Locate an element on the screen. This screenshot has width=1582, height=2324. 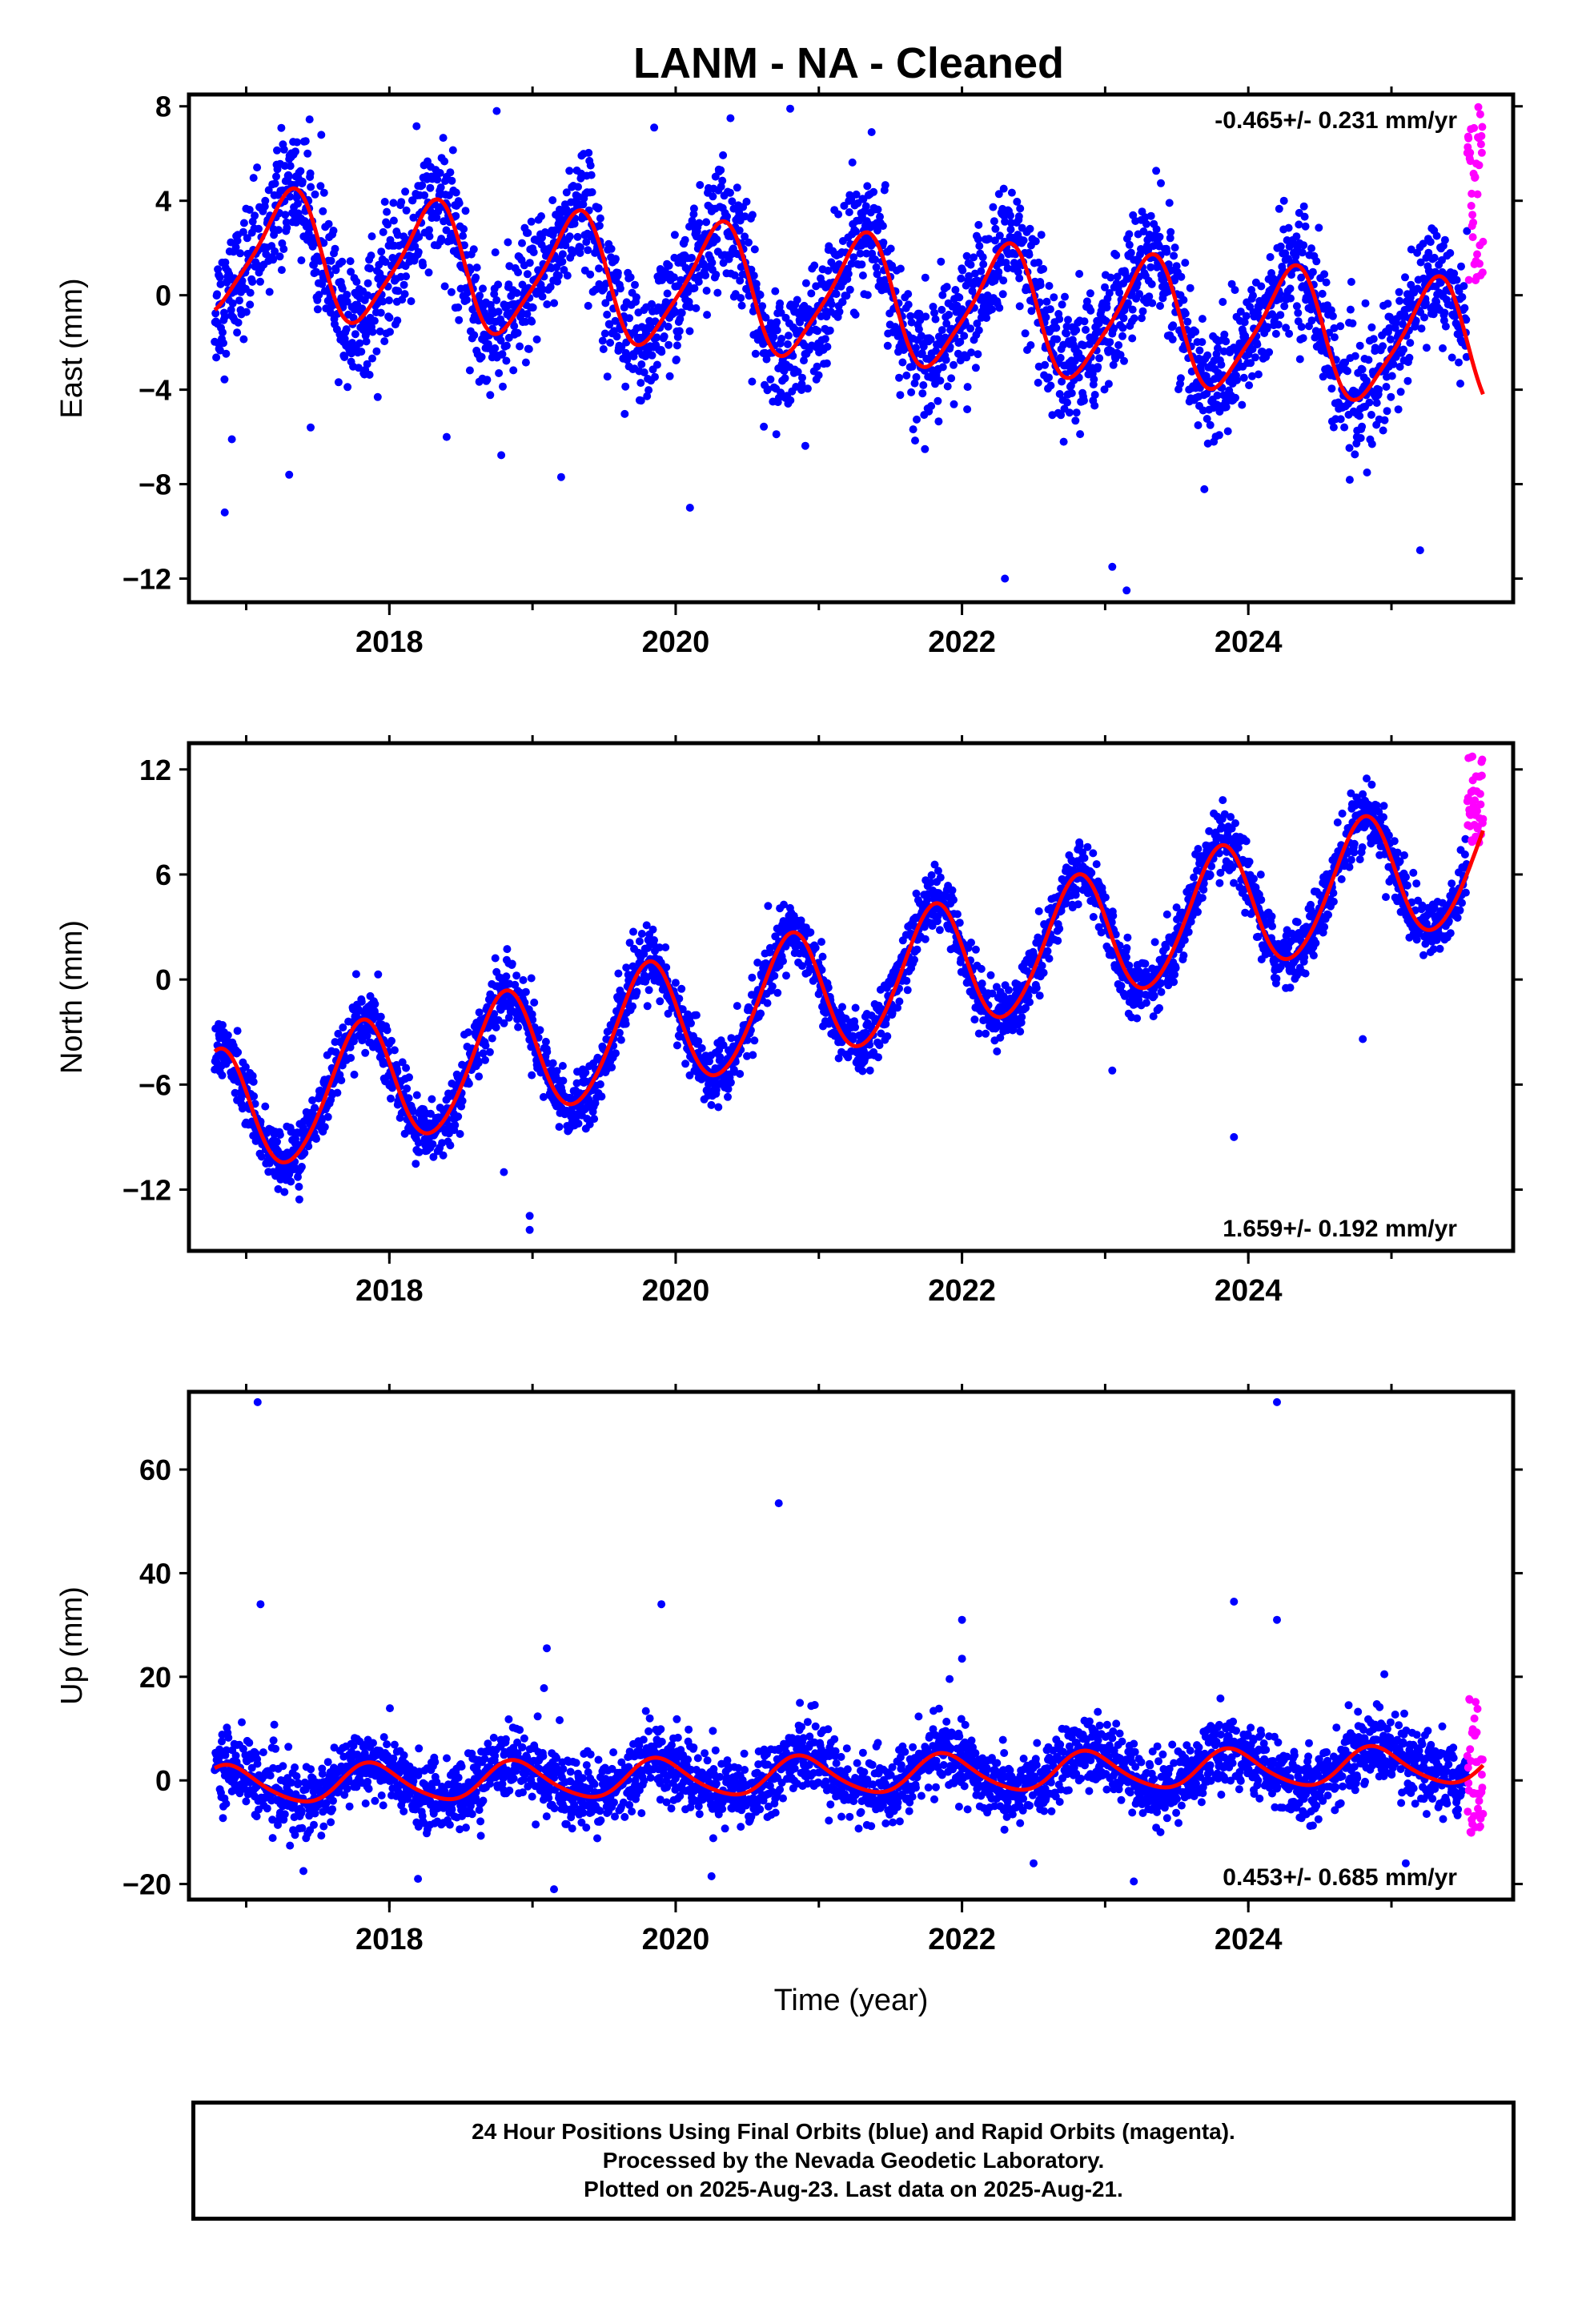
x-tick-label: 2018 is located at coordinates (390, 642).